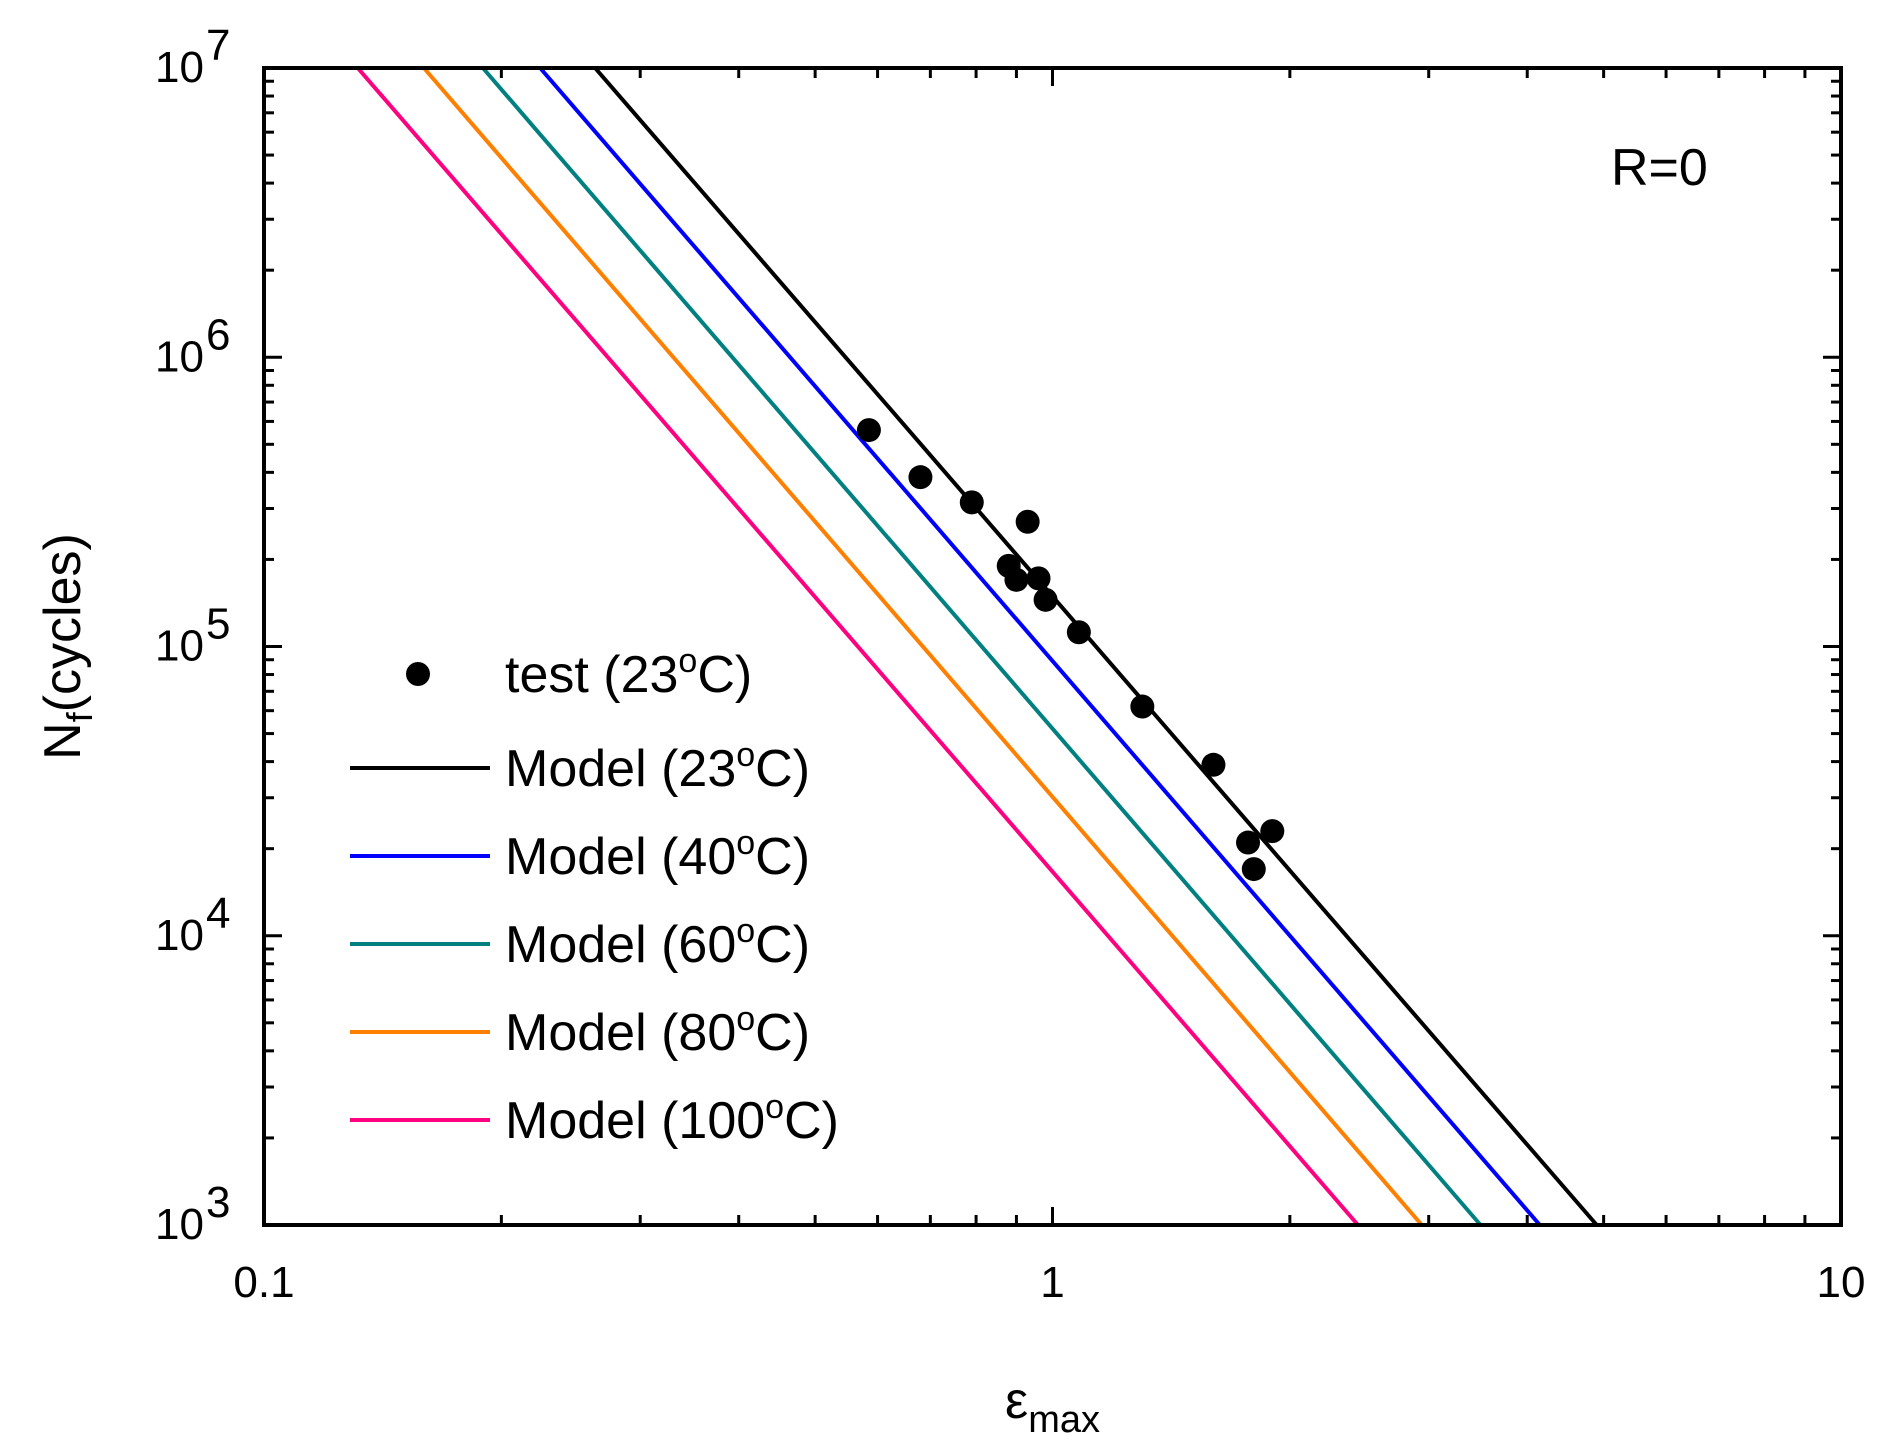 The image size is (1893, 1453). Describe the element at coordinates (218, 45) in the screenshot. I see `y-tick-exponent: 7` at that location.